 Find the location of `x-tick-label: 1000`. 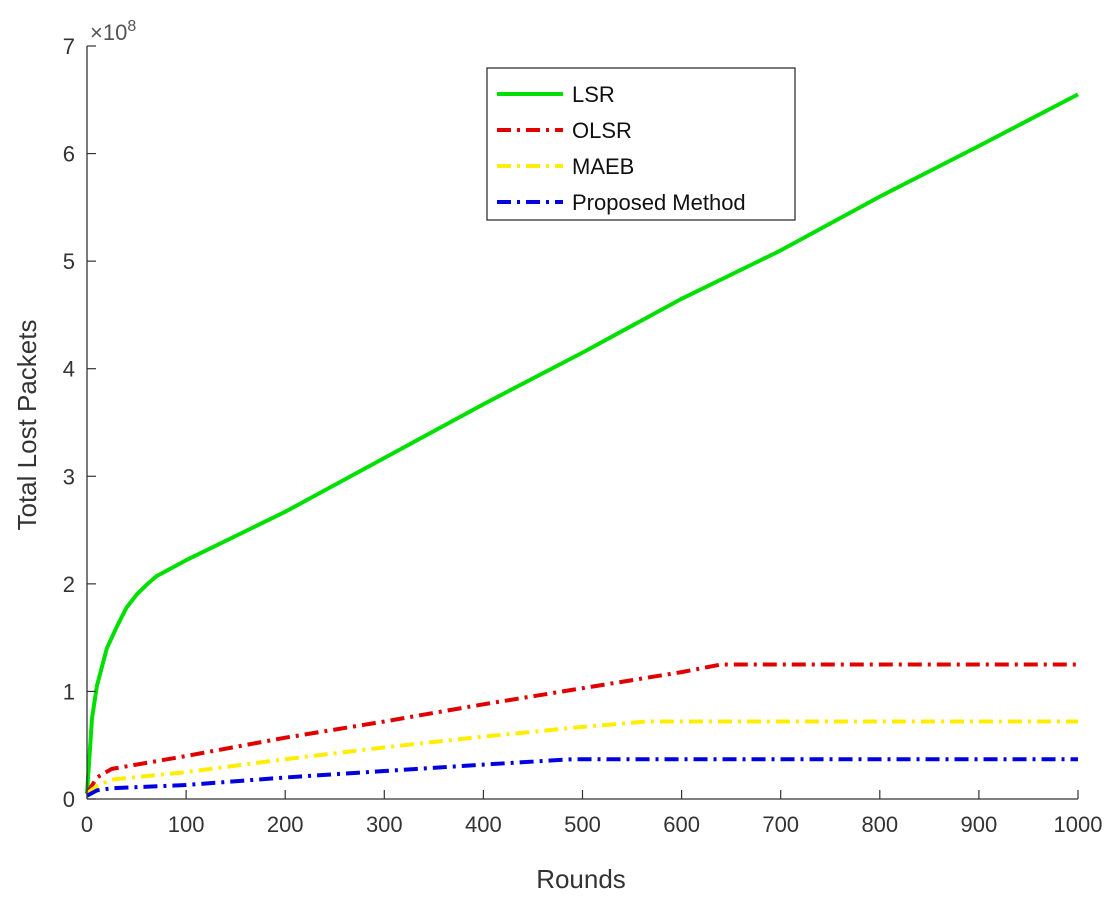

x-tick-label: 1000 is located at coordinates (1078, 824).